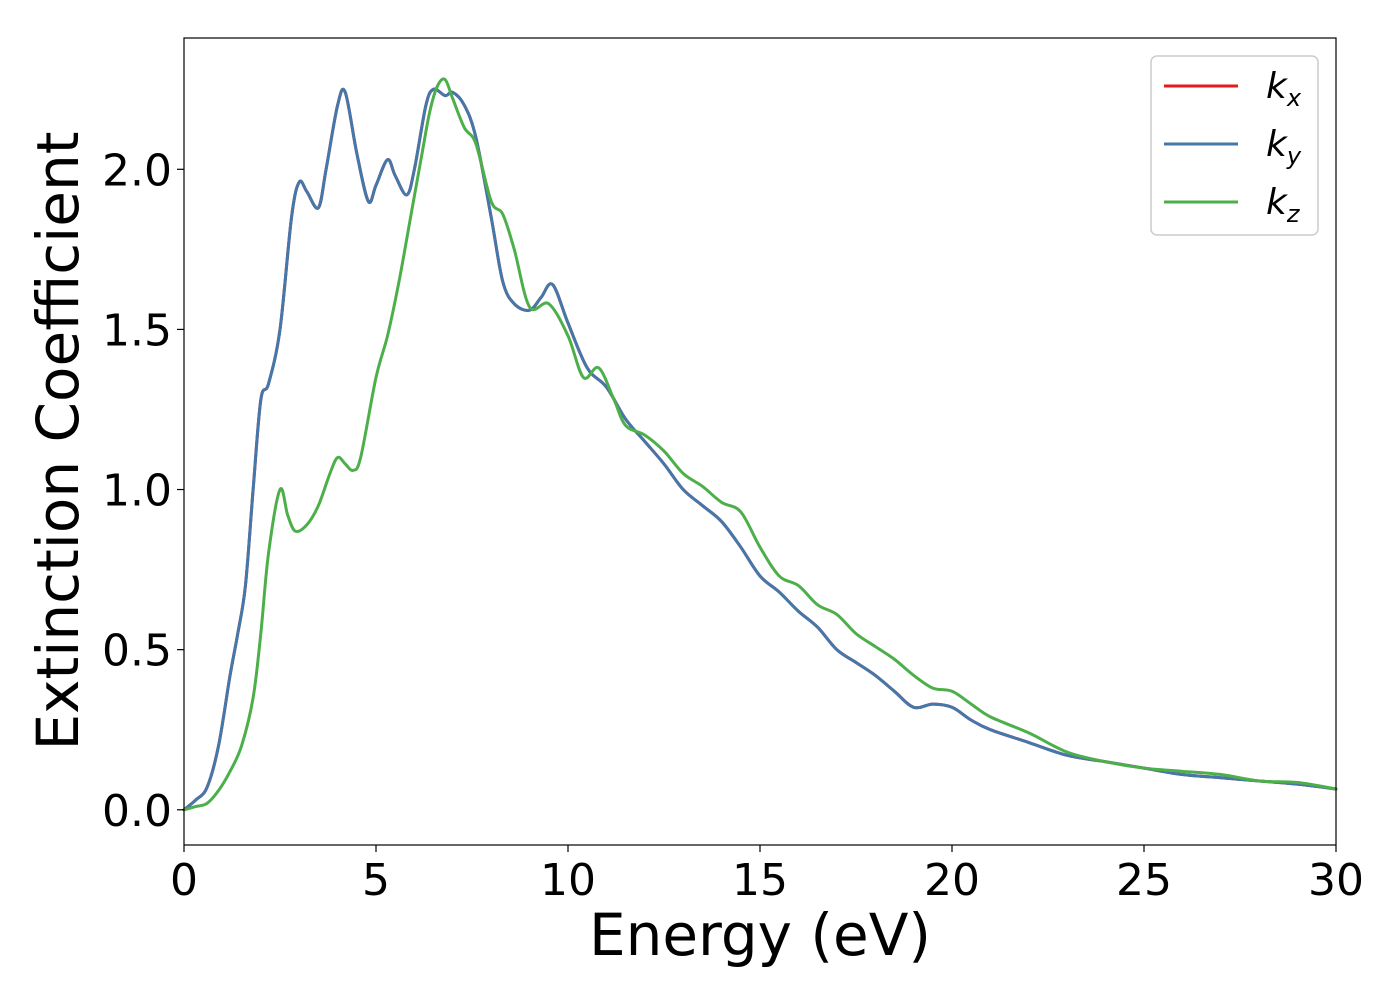 The image size is (1400, 1000). What do you see at coordinates (184, 880) in the screenshot?
I see `x-tick-label: 0` at bounding box center [184, 880].